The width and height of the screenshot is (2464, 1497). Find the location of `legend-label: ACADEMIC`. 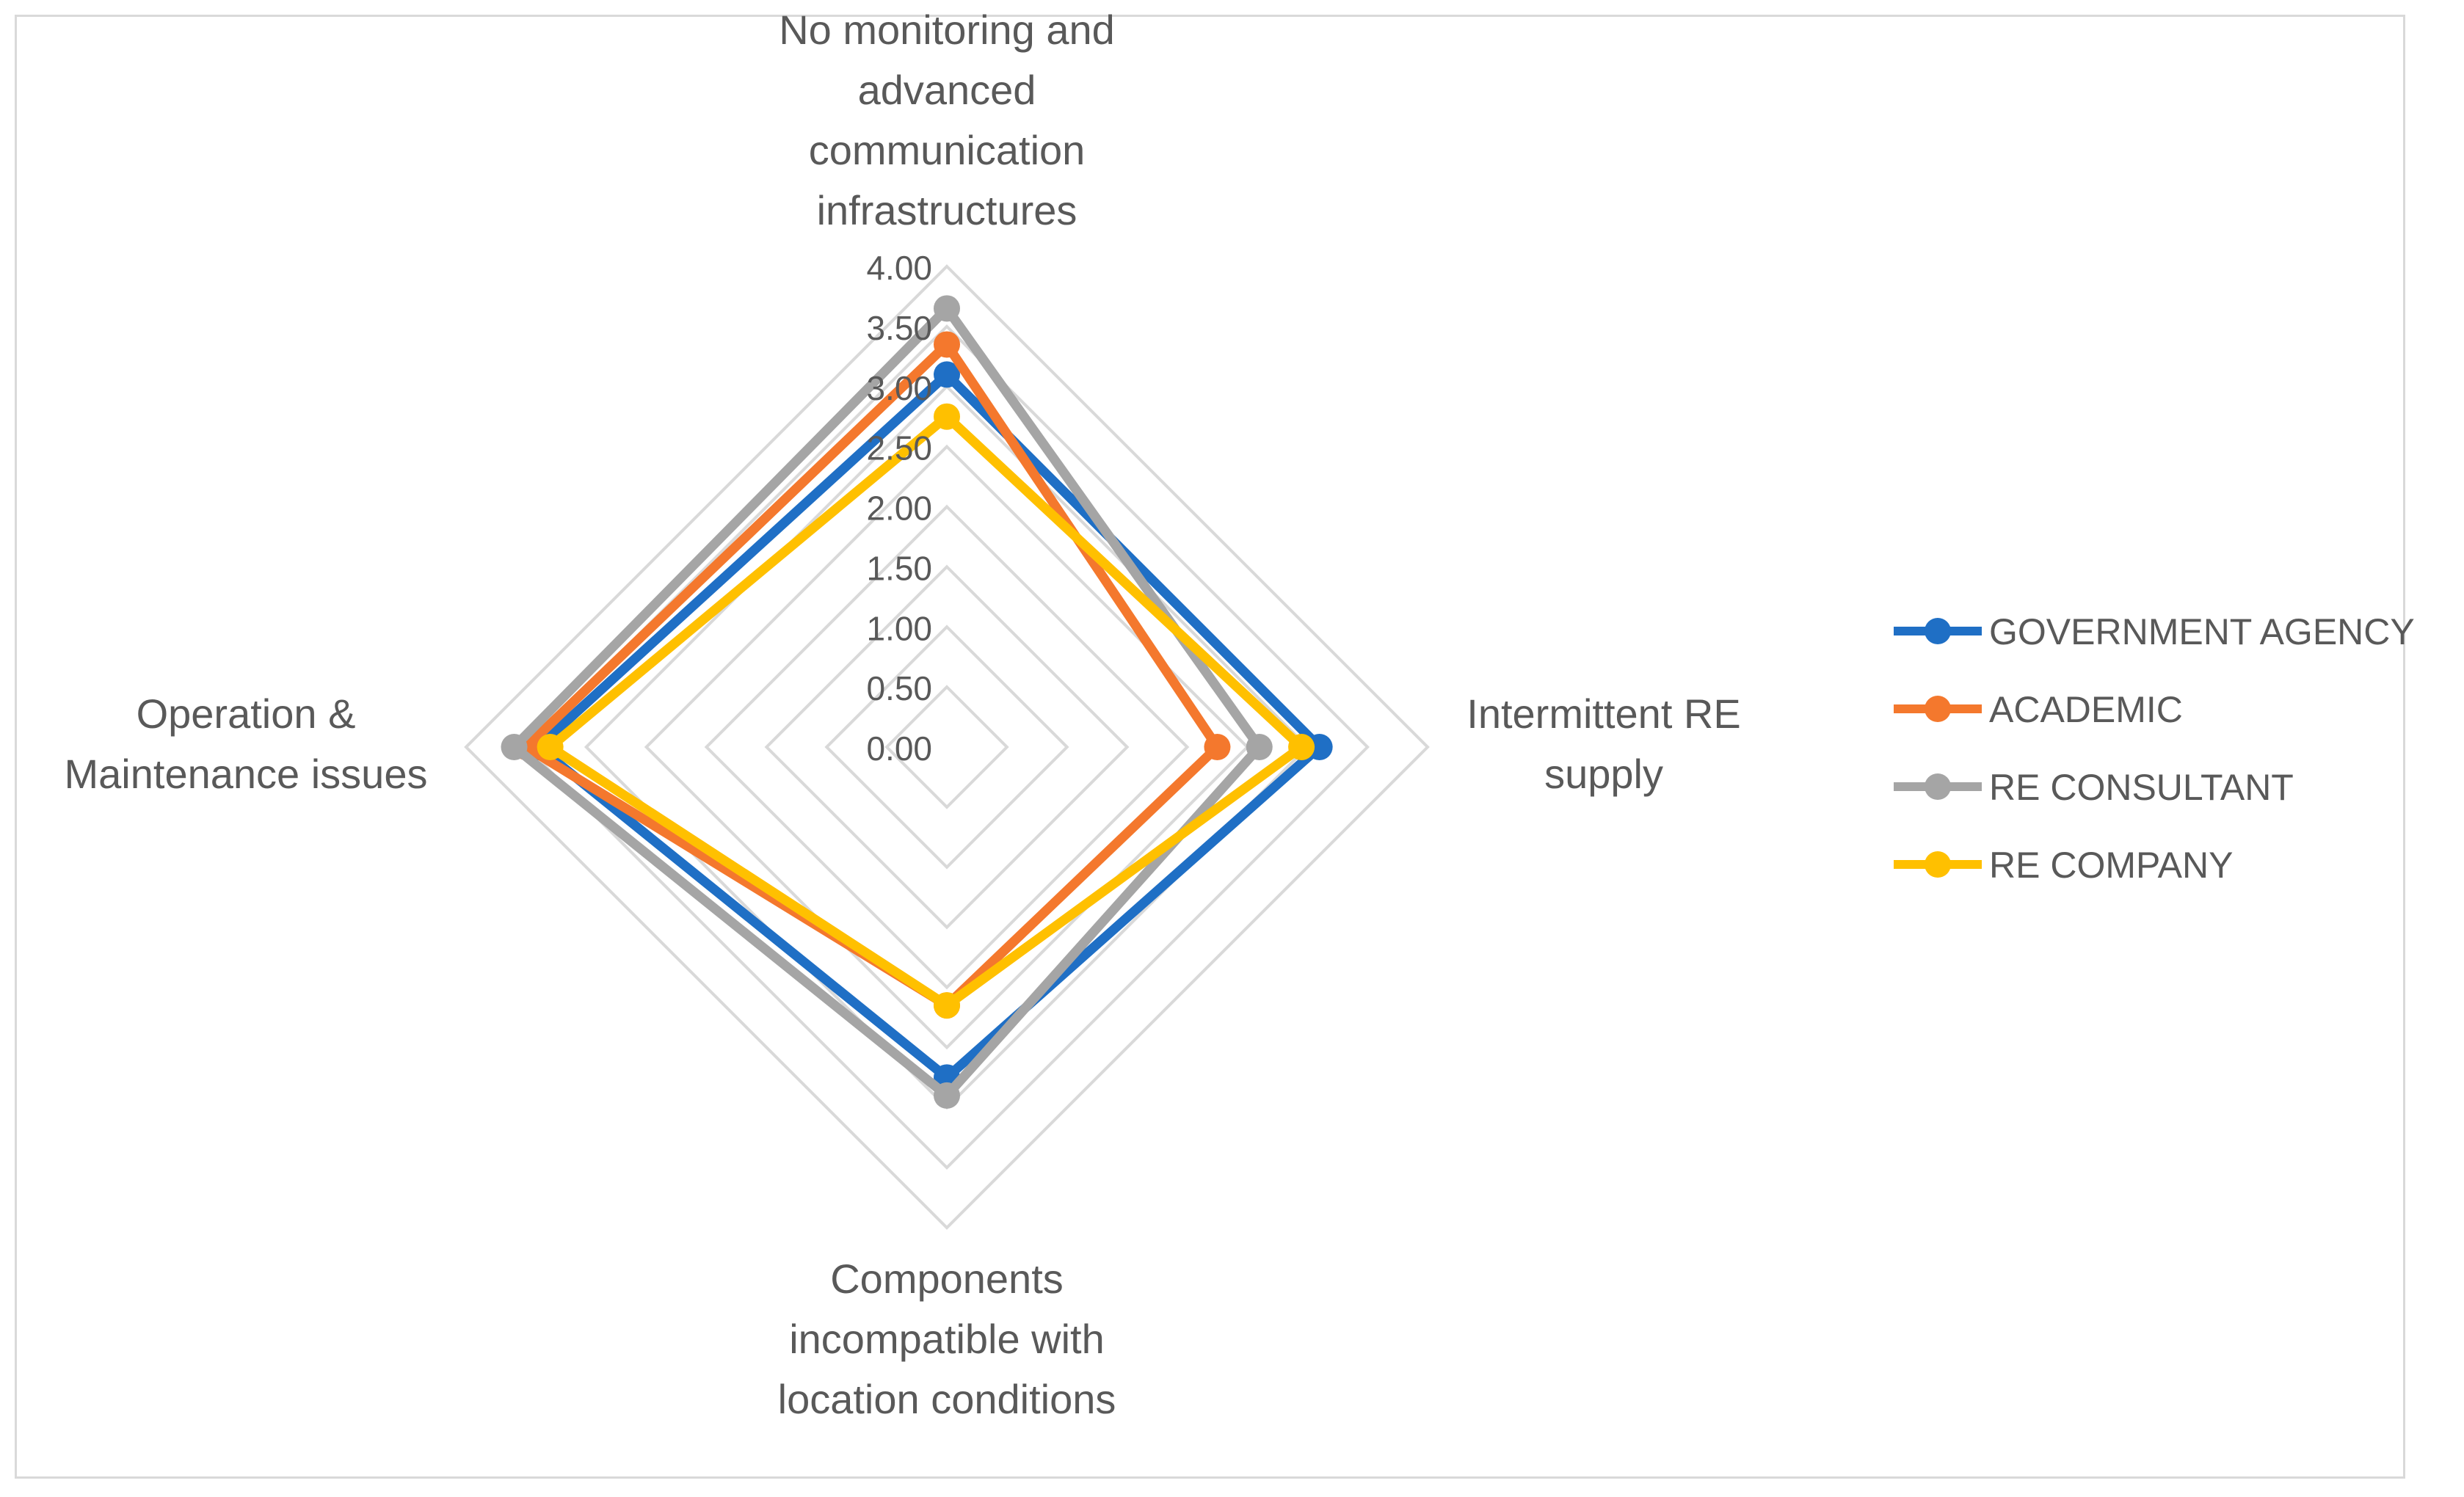

legend-label: ACADEMIC is located at coordinates (2086, 709).